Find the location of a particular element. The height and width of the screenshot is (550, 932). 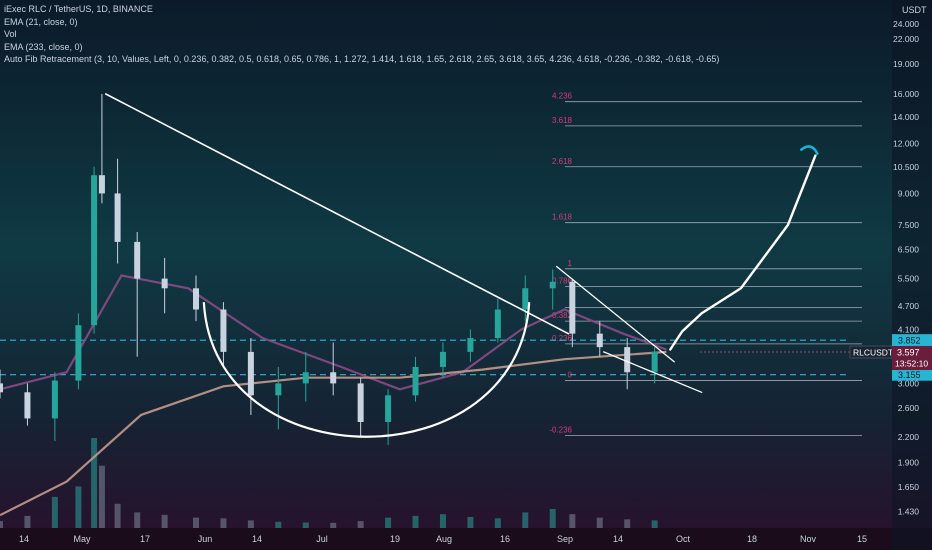

projection-arrow-head is located at coordinates (809, 150).